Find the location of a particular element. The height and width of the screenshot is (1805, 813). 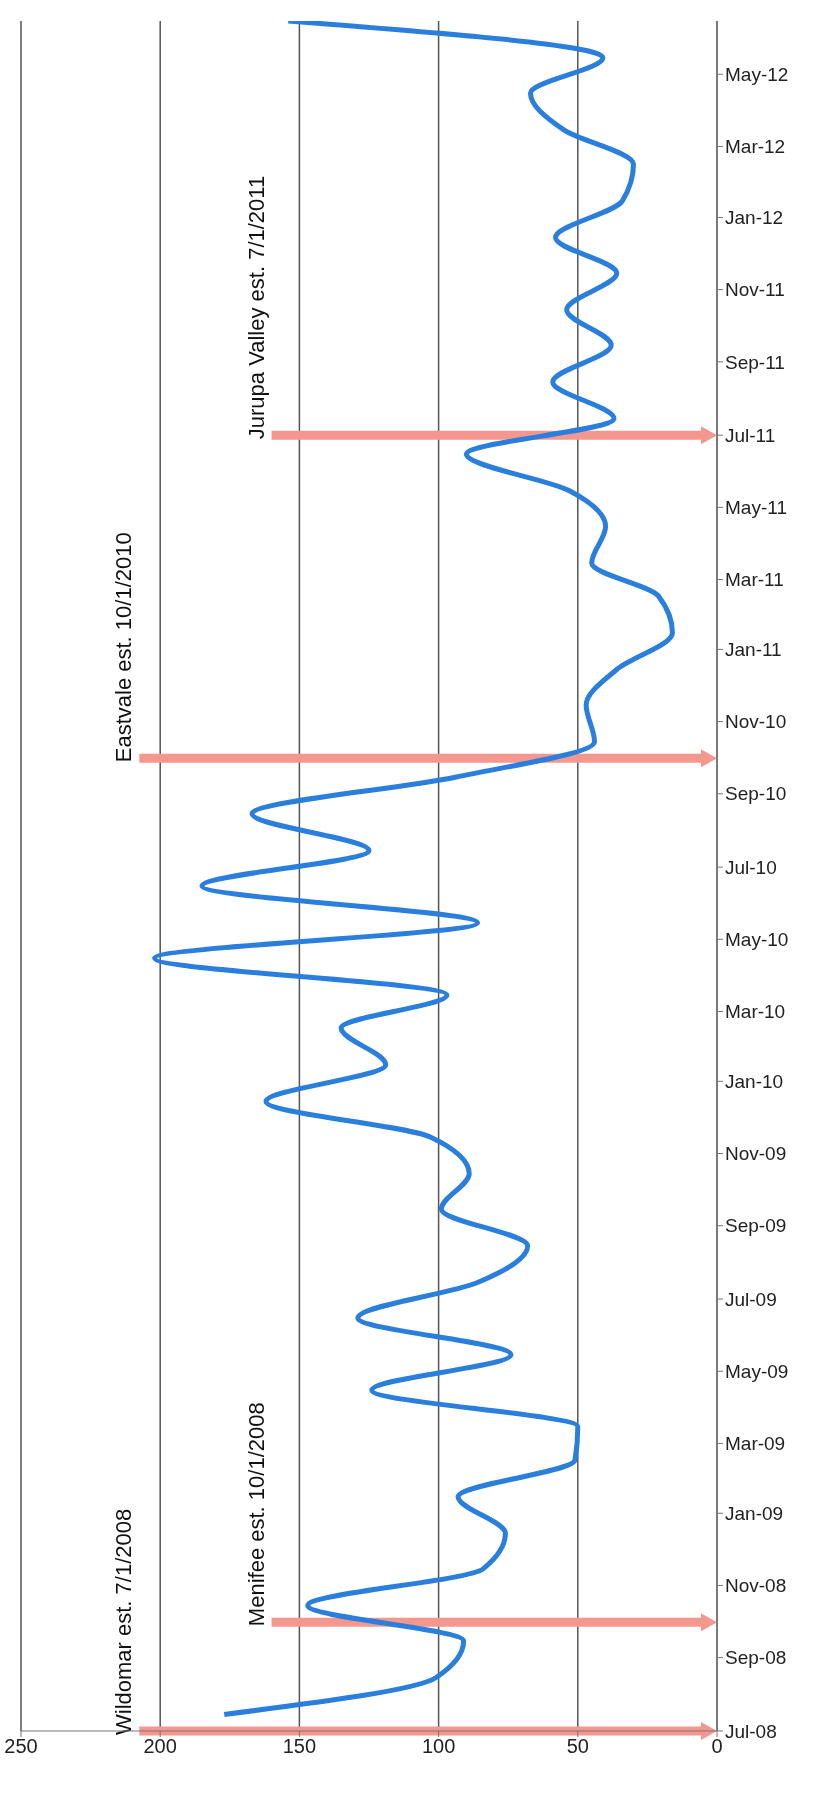

y-tick-label: Jul-10 is located at coordinates (751, 867).